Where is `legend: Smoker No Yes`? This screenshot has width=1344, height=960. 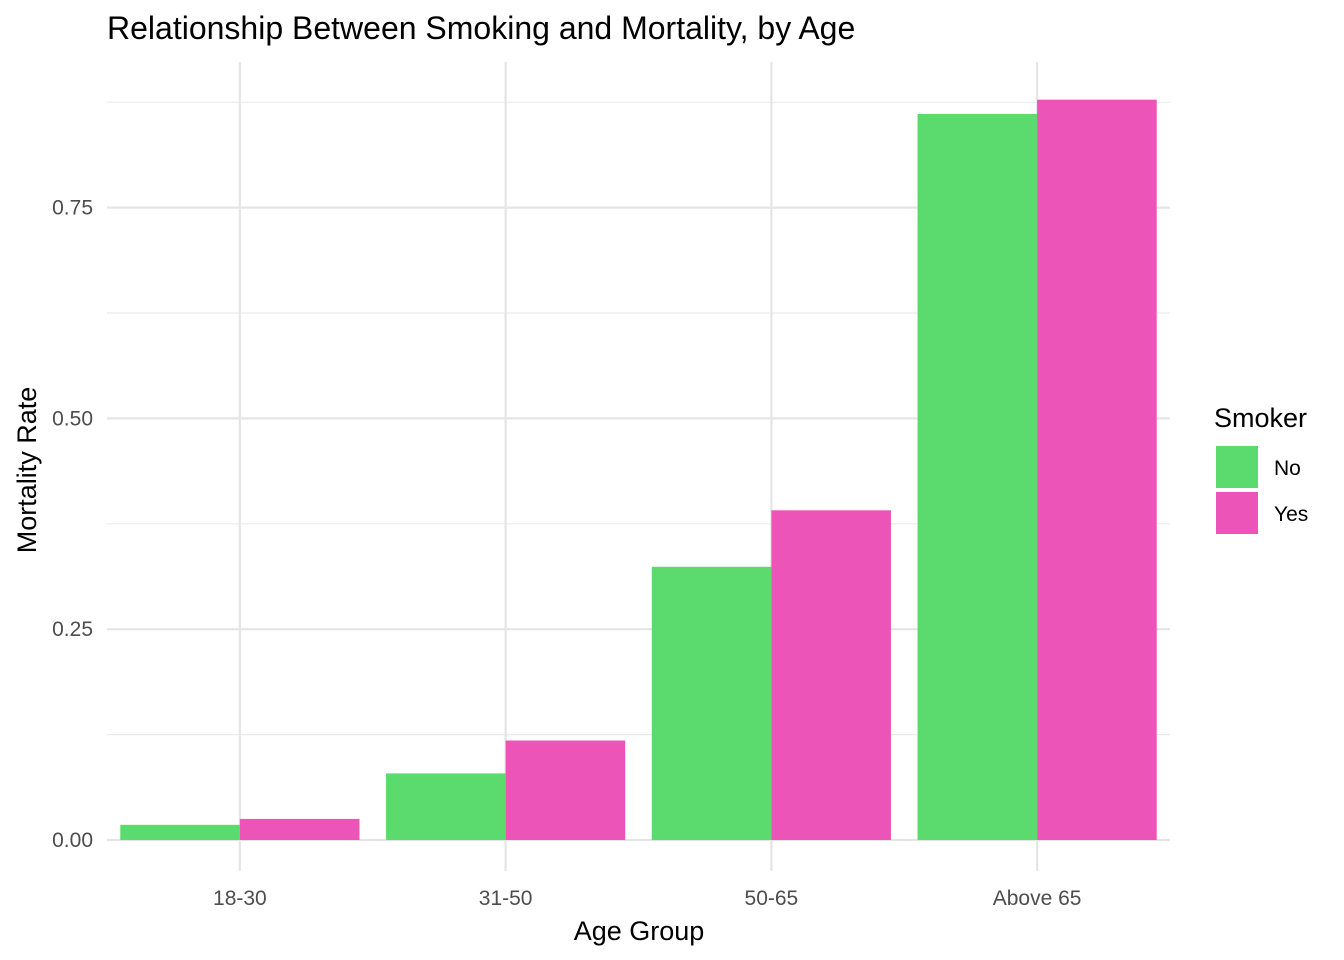 legend: Smoker No Yes is located at coordinates (1261, 468).